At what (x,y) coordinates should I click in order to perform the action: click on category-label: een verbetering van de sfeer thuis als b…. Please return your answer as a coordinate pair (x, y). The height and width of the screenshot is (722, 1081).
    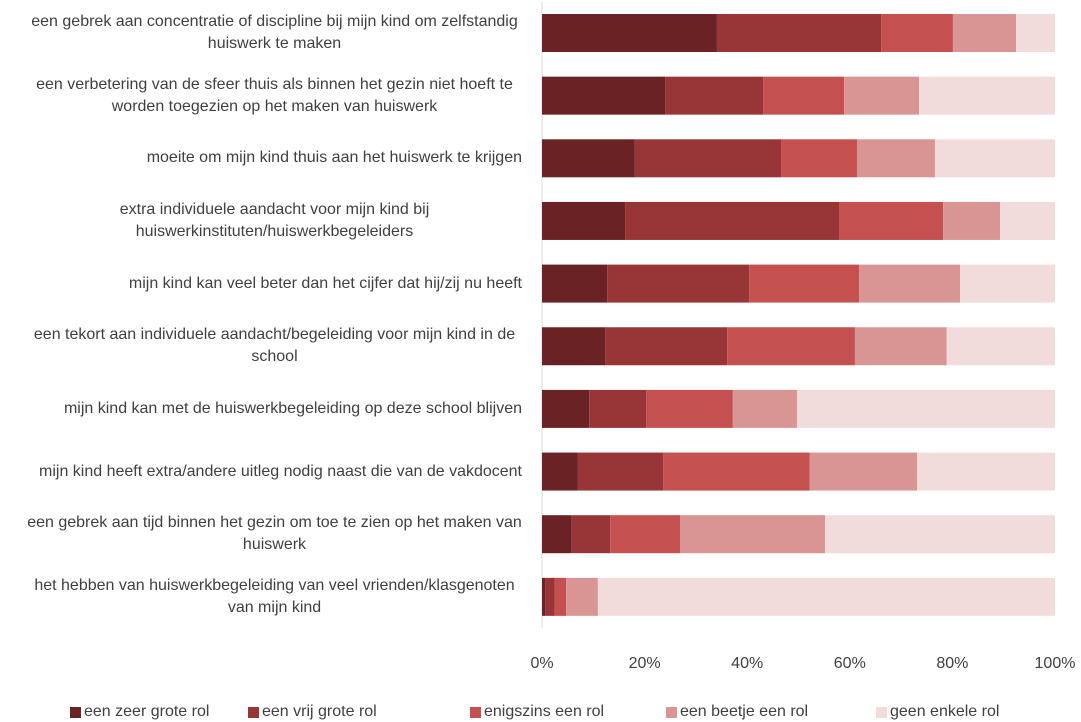
    Looking at the image, I should click on (261, 96).